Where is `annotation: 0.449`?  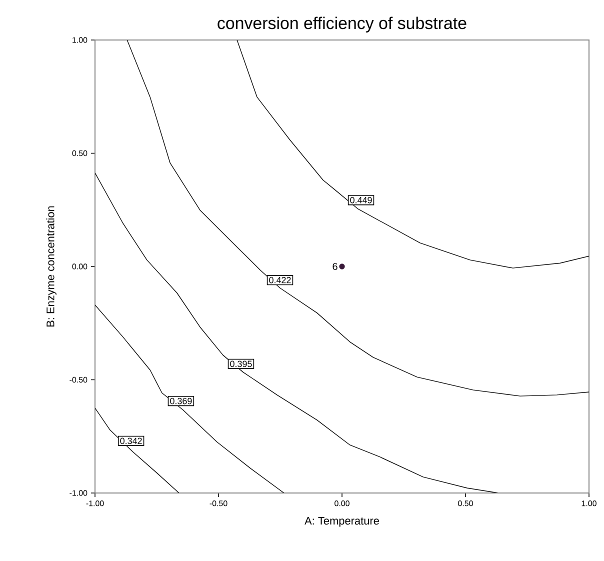
annotation: 0.449 is located at coordinates (361, 200).